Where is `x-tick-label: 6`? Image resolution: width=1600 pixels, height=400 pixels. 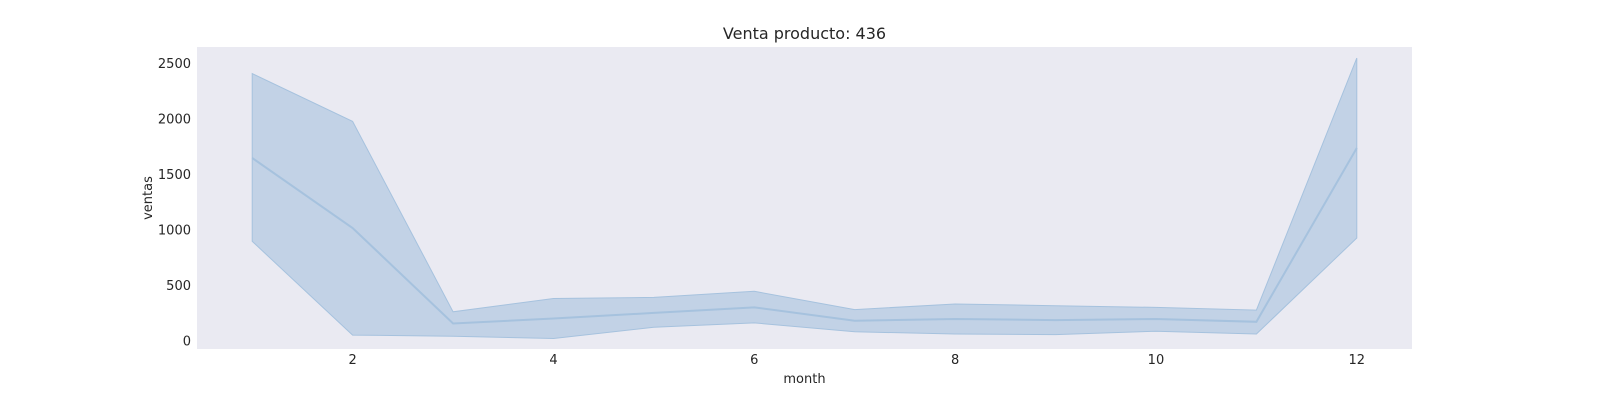
x-tick-label: 6 is located at coordinates (754, 360).